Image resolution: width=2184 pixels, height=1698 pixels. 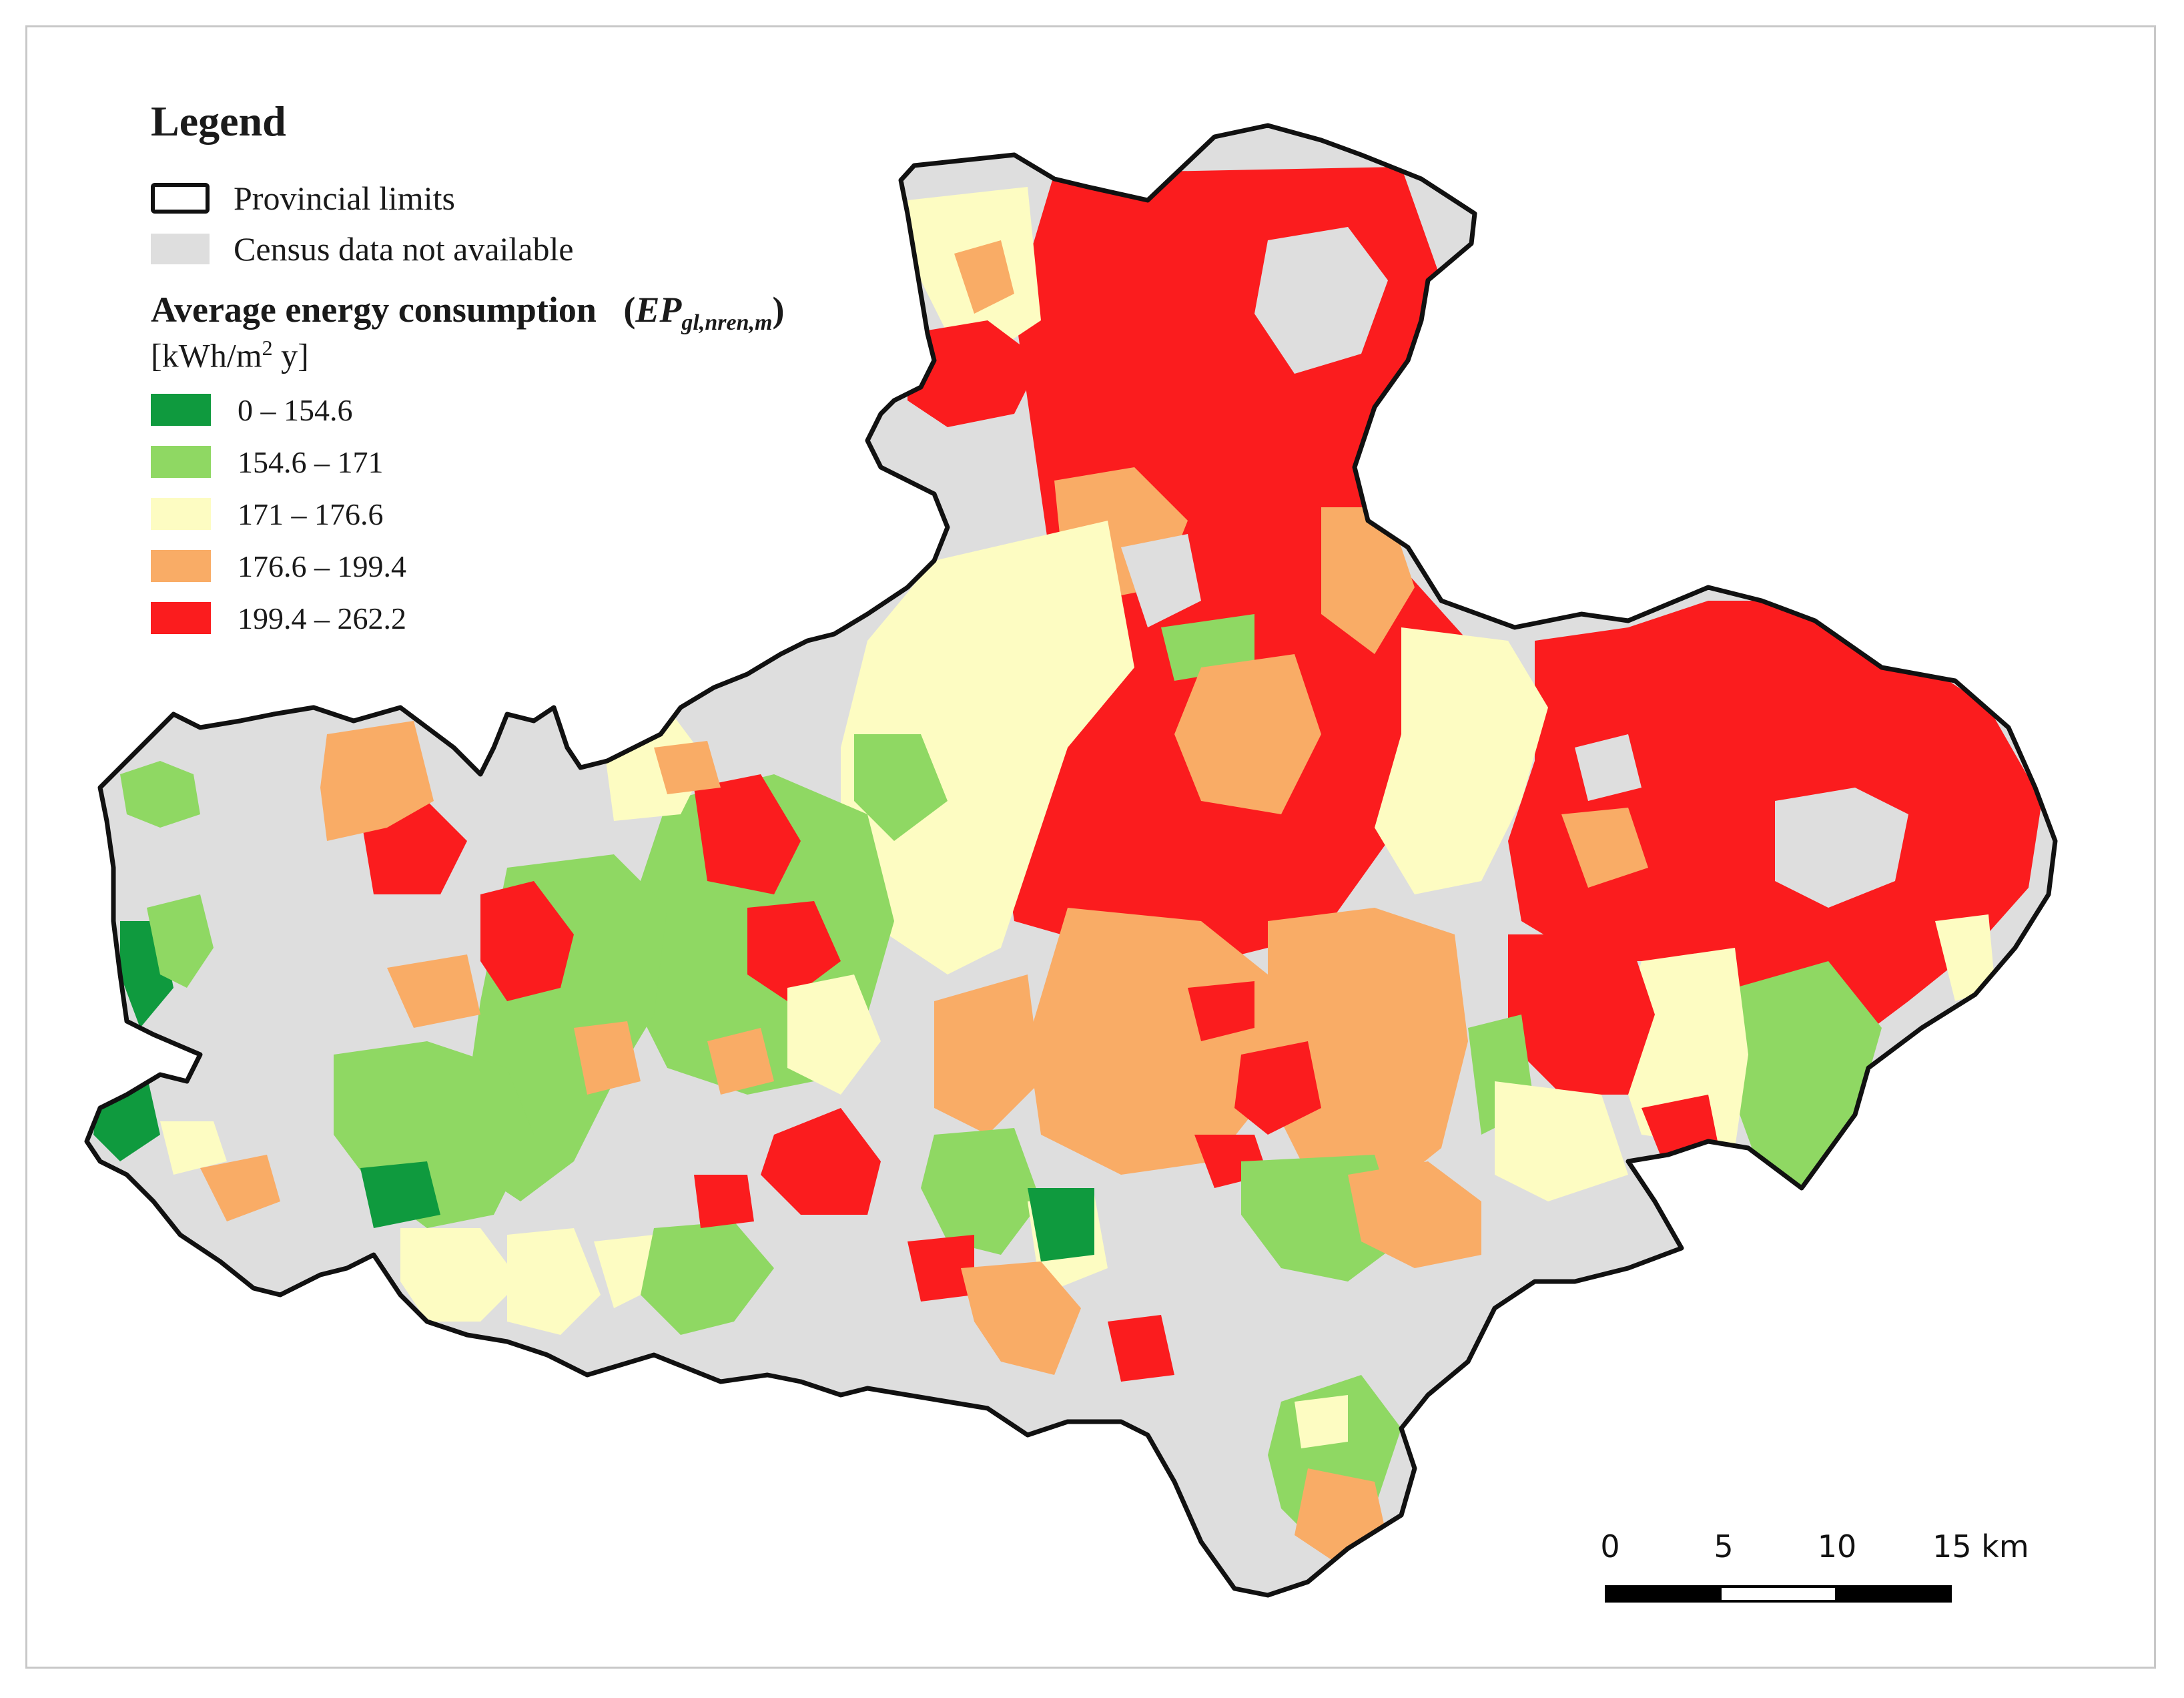 I want to click on legend-title: Legend, so click(x=218, y=121).